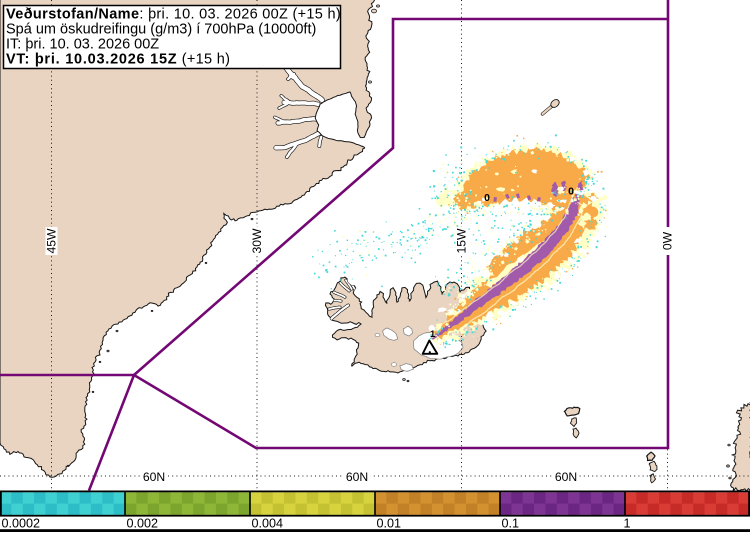 Image resolution: width=750 pixels, height=537 pixels. What do you see at coordinates (143, 524) in the screenshot?
I see `svg-text: 0.002` at bounding box center [143, 524].